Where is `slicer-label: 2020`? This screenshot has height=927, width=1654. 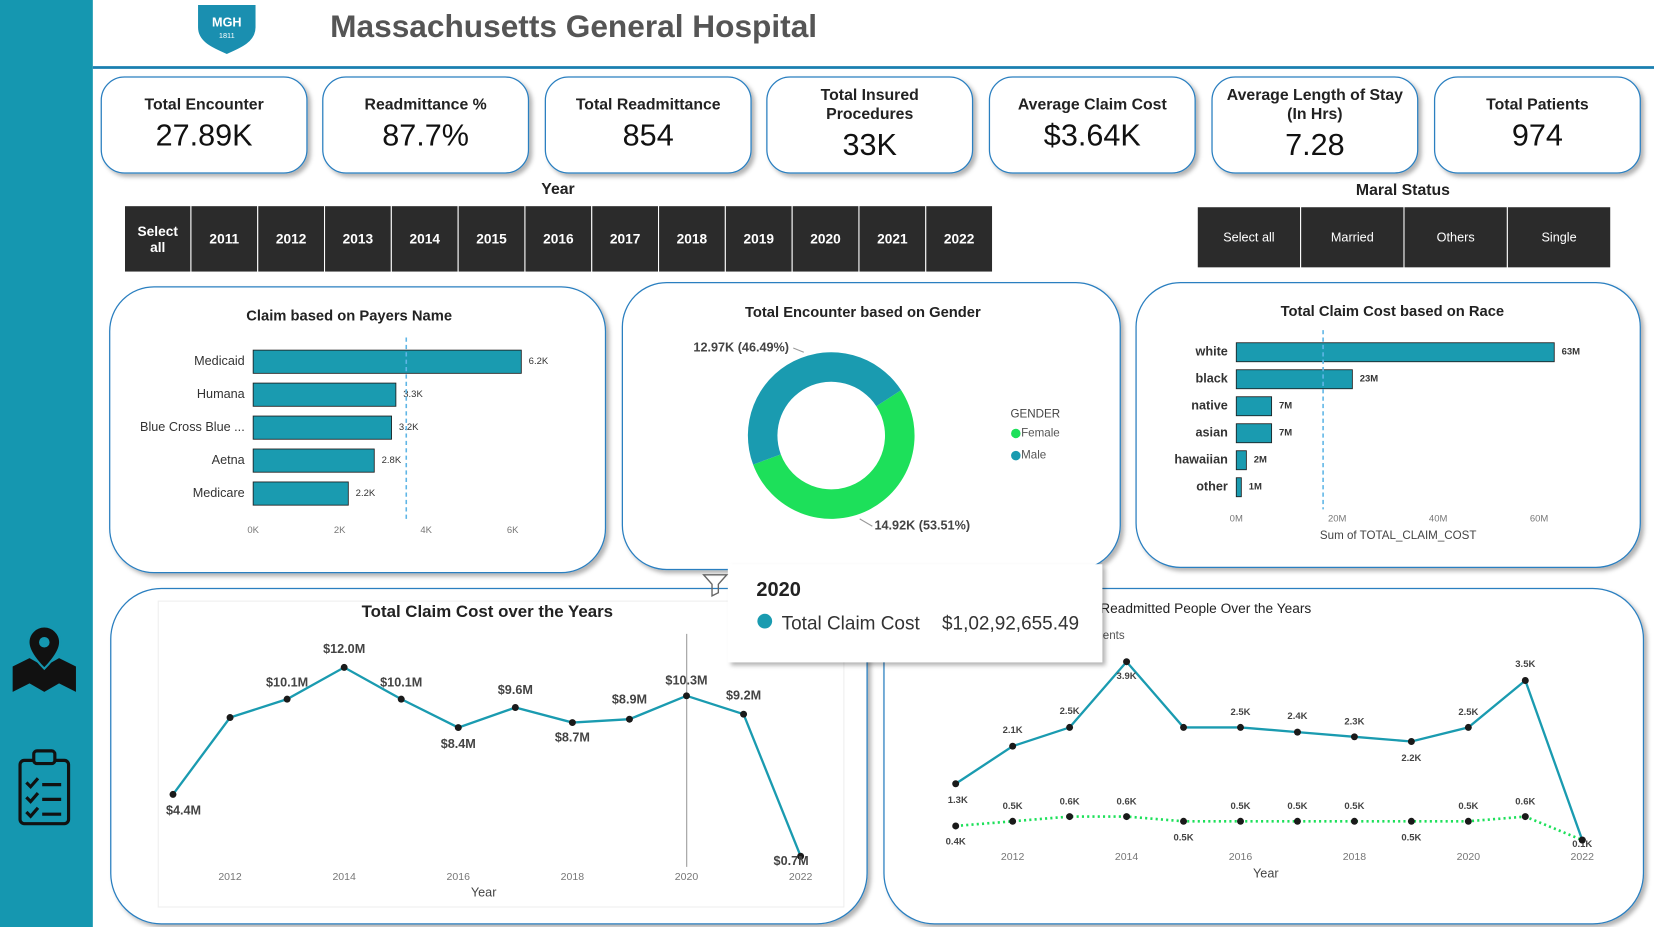
slicer-label: 2020 is located at coordinates (825, 238).